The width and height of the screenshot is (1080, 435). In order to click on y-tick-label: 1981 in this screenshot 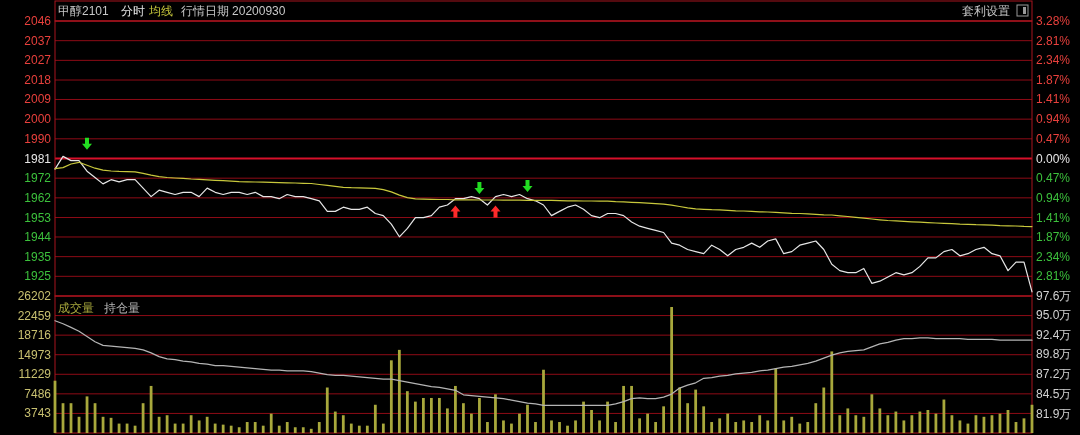, I will do `click(38, 158)`.